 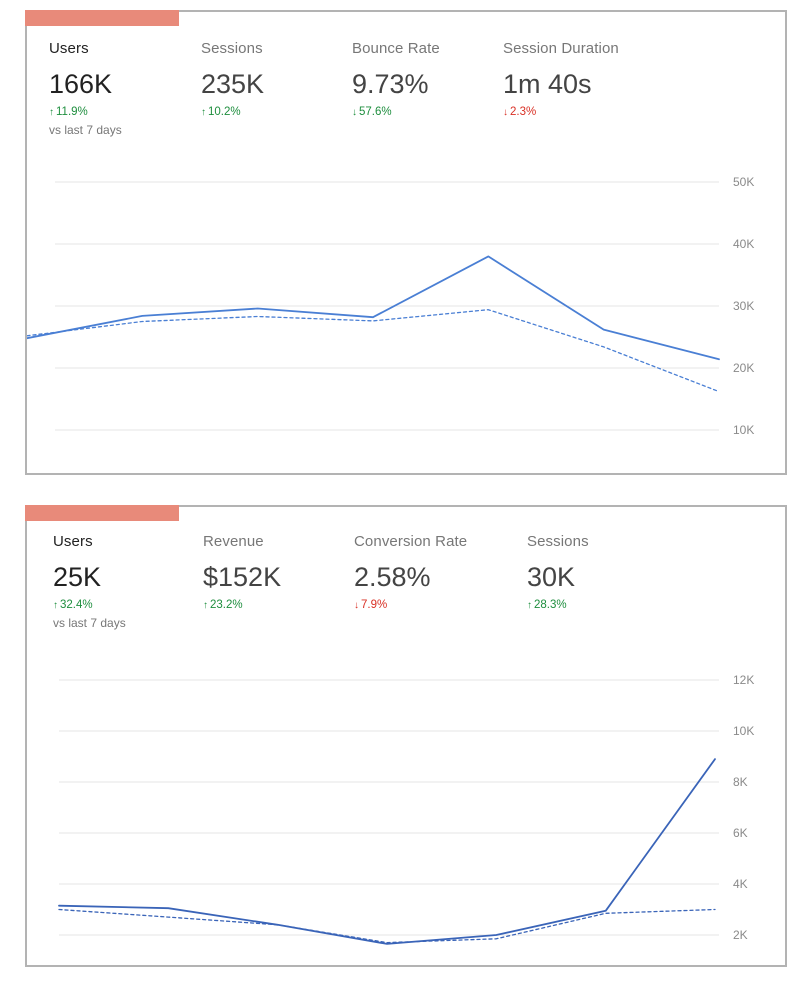 I want to click on metric-delta-value: 57.6%, so click(x=375, y=112).